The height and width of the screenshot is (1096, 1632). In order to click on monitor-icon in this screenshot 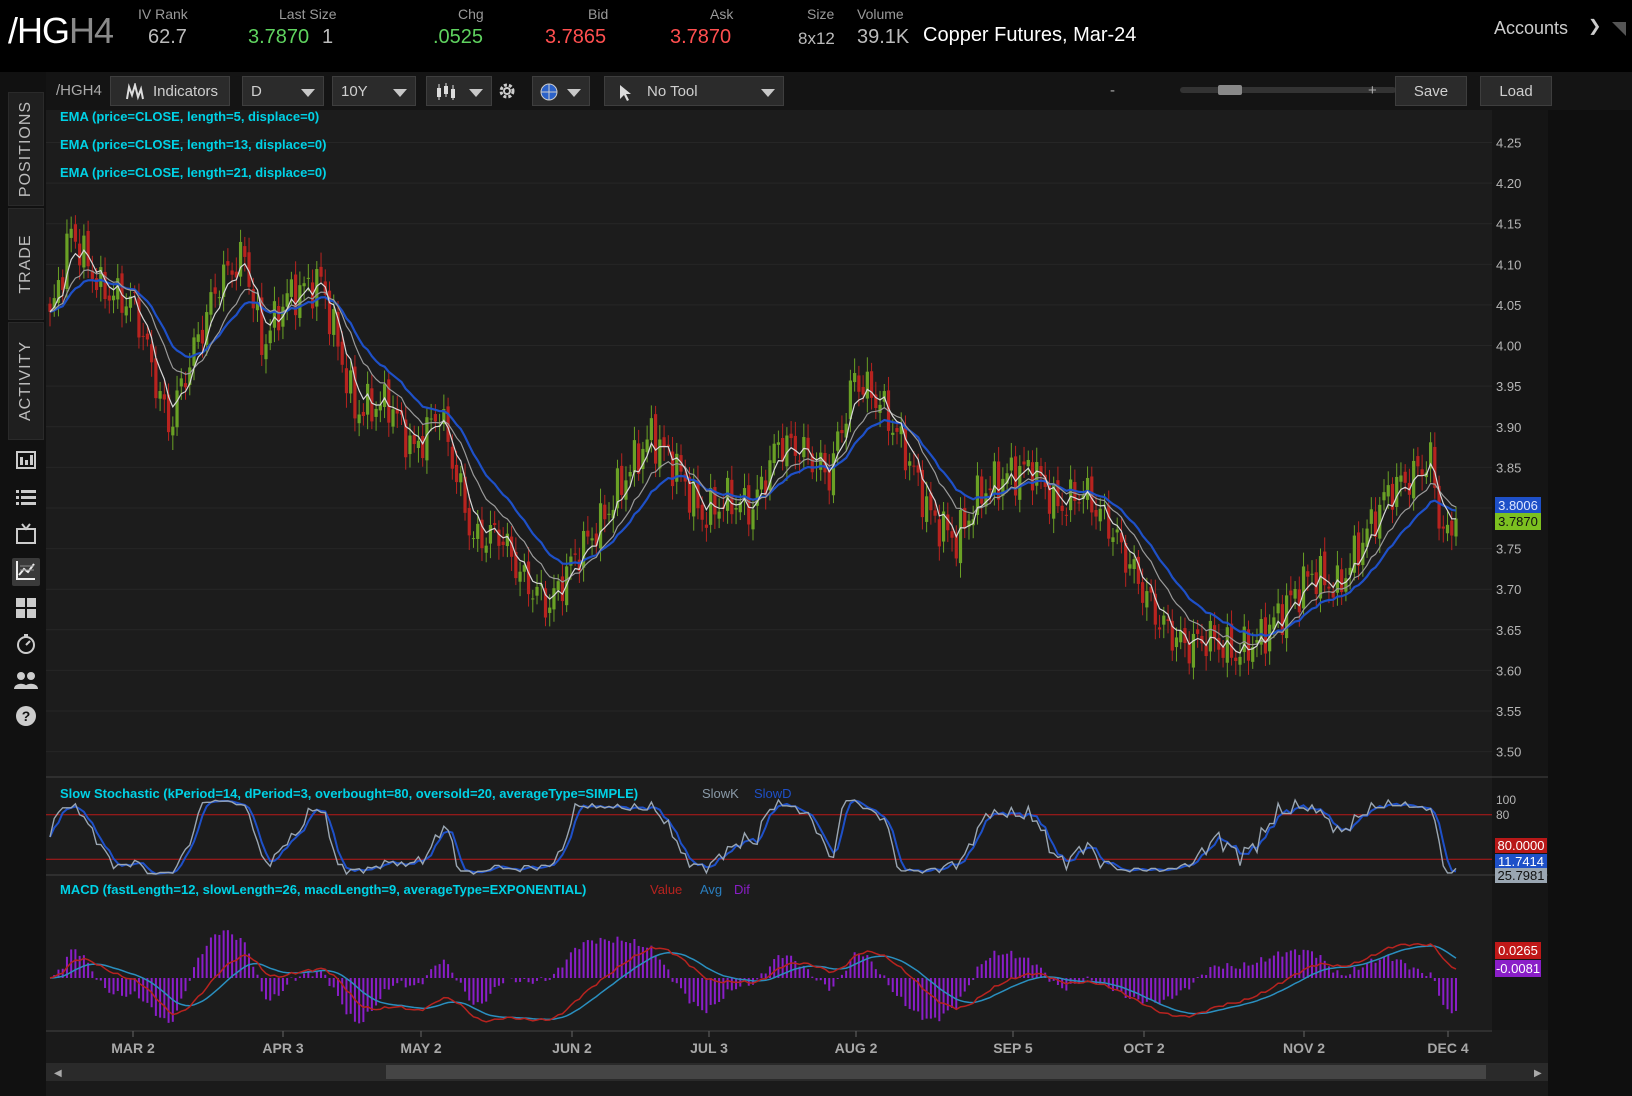, I will do `click(26, 462)`.